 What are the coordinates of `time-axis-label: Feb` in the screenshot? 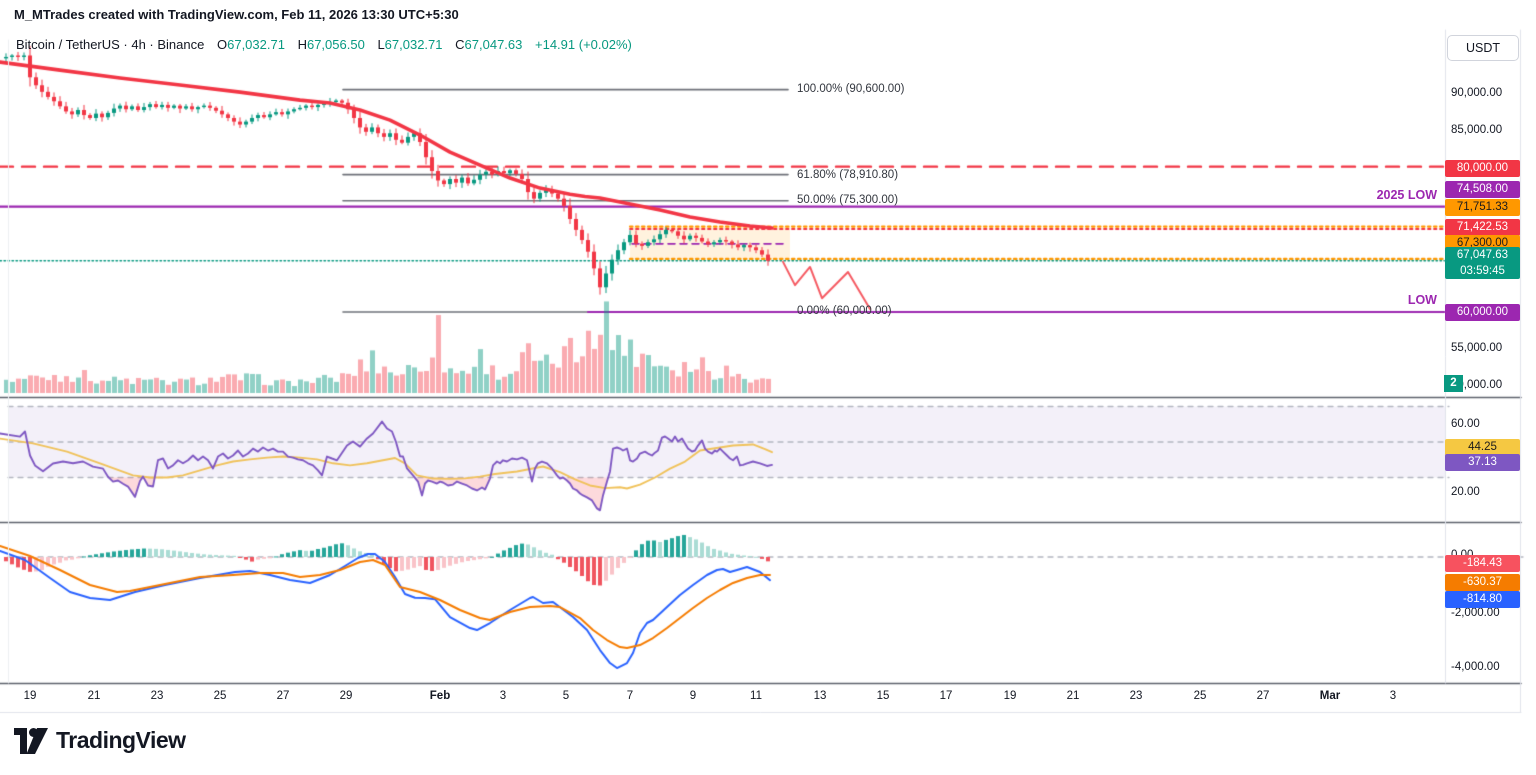 It's located at (440, 696).